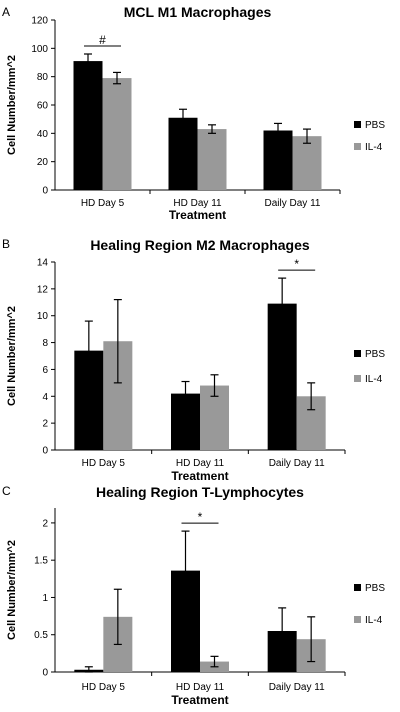  I want to click on y-tick-label: 1, so click(45, 598).